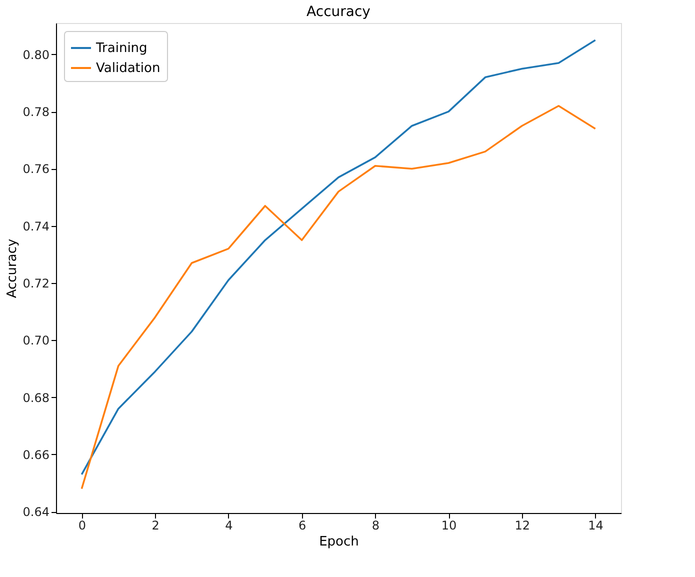 The height and width of the screenshot is (577, 695). I want to click on x-tick-label: 2, so click(156, 525).